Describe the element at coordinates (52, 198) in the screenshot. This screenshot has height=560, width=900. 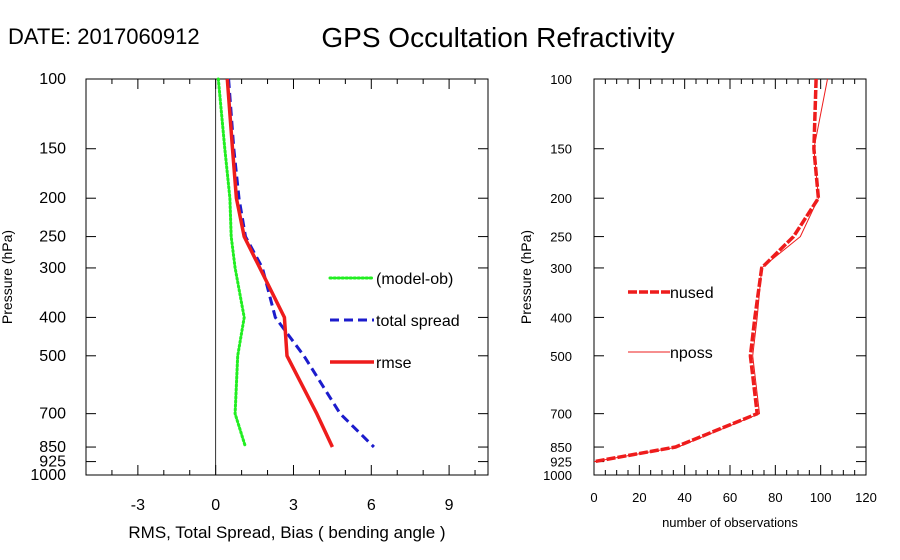
I see `left-ytick-label-200: 200` at that location.